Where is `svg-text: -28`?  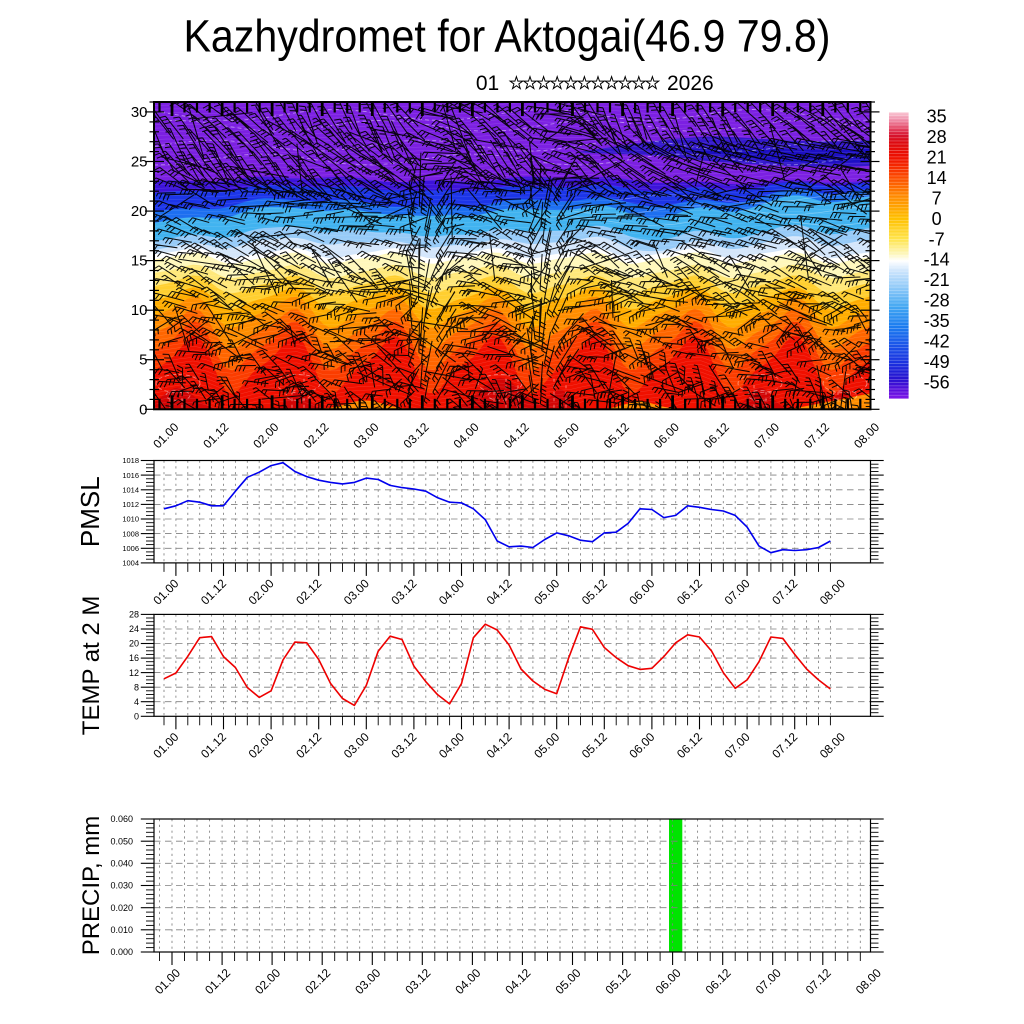 svg-text: -28 is located at coordinates (937, 301).